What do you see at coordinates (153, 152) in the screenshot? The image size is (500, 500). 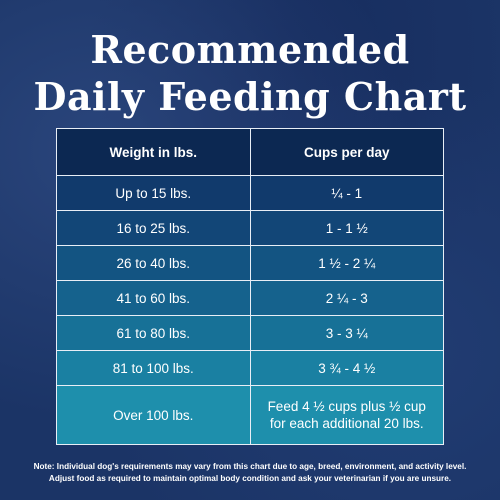 I see `header-cell: Weight in lbs.` at bounding box center [153, 152].